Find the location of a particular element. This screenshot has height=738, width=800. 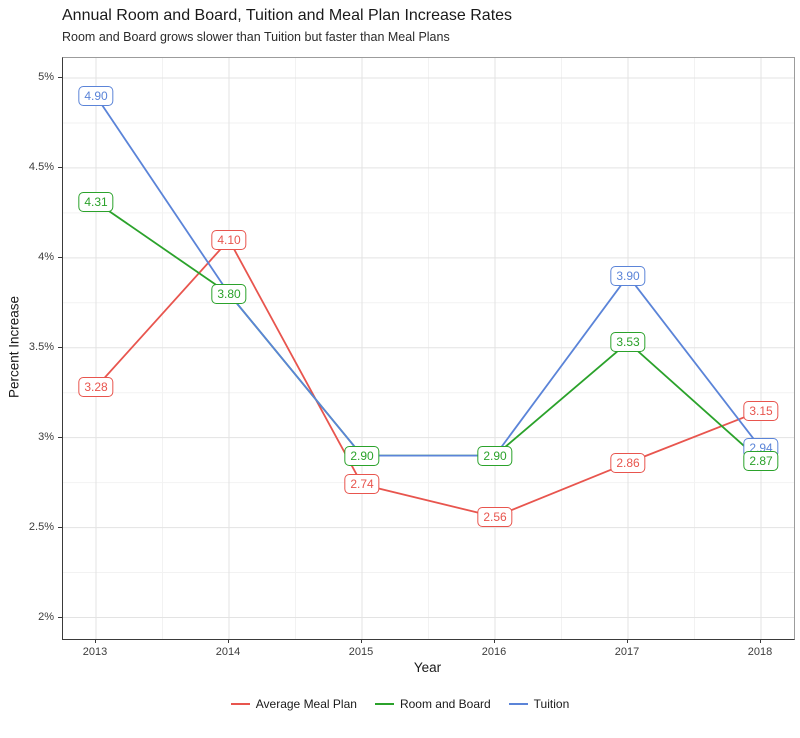

y-axis-tick-label: 5% is located at coordinates (46, 77).